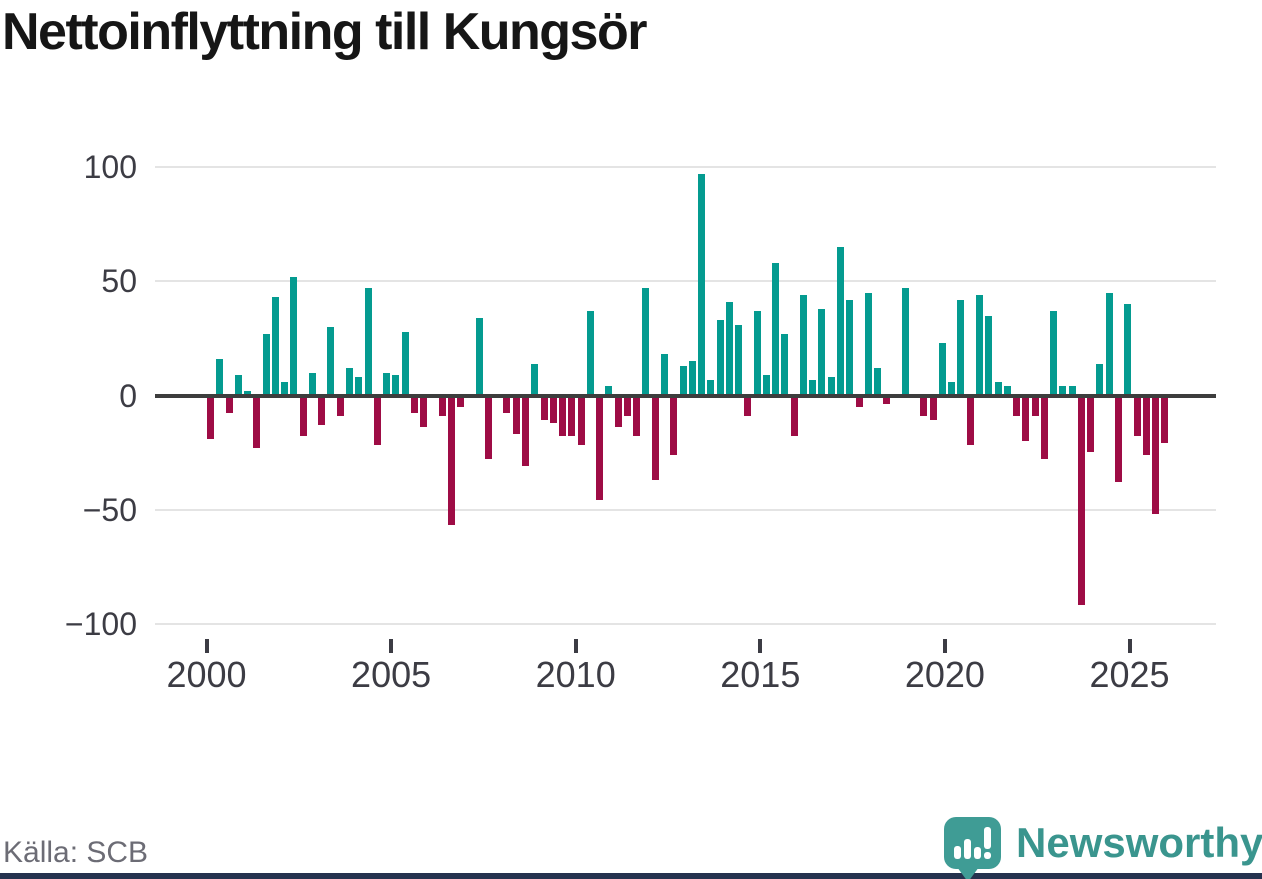 This screenshot has width=1262, height=879. I want to click on y-axis-label: 50, so click(119, 281).